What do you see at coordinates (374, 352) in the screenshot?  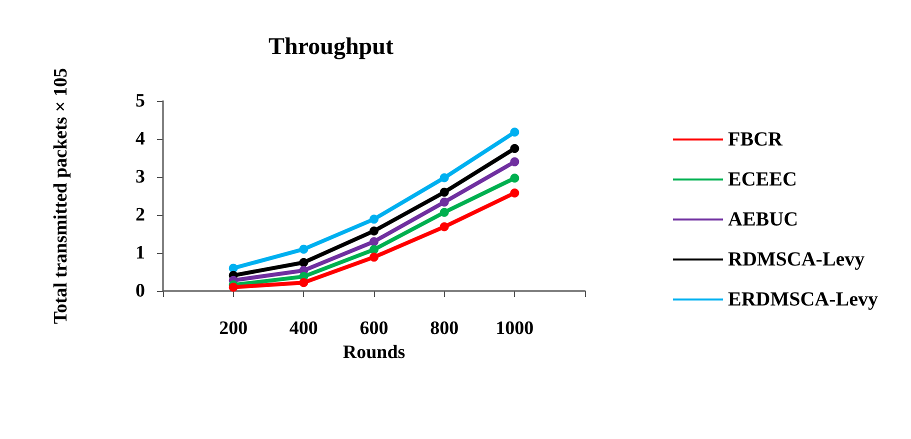 I see `x-axis-title: Rounds` at bounding box center [374, 352].